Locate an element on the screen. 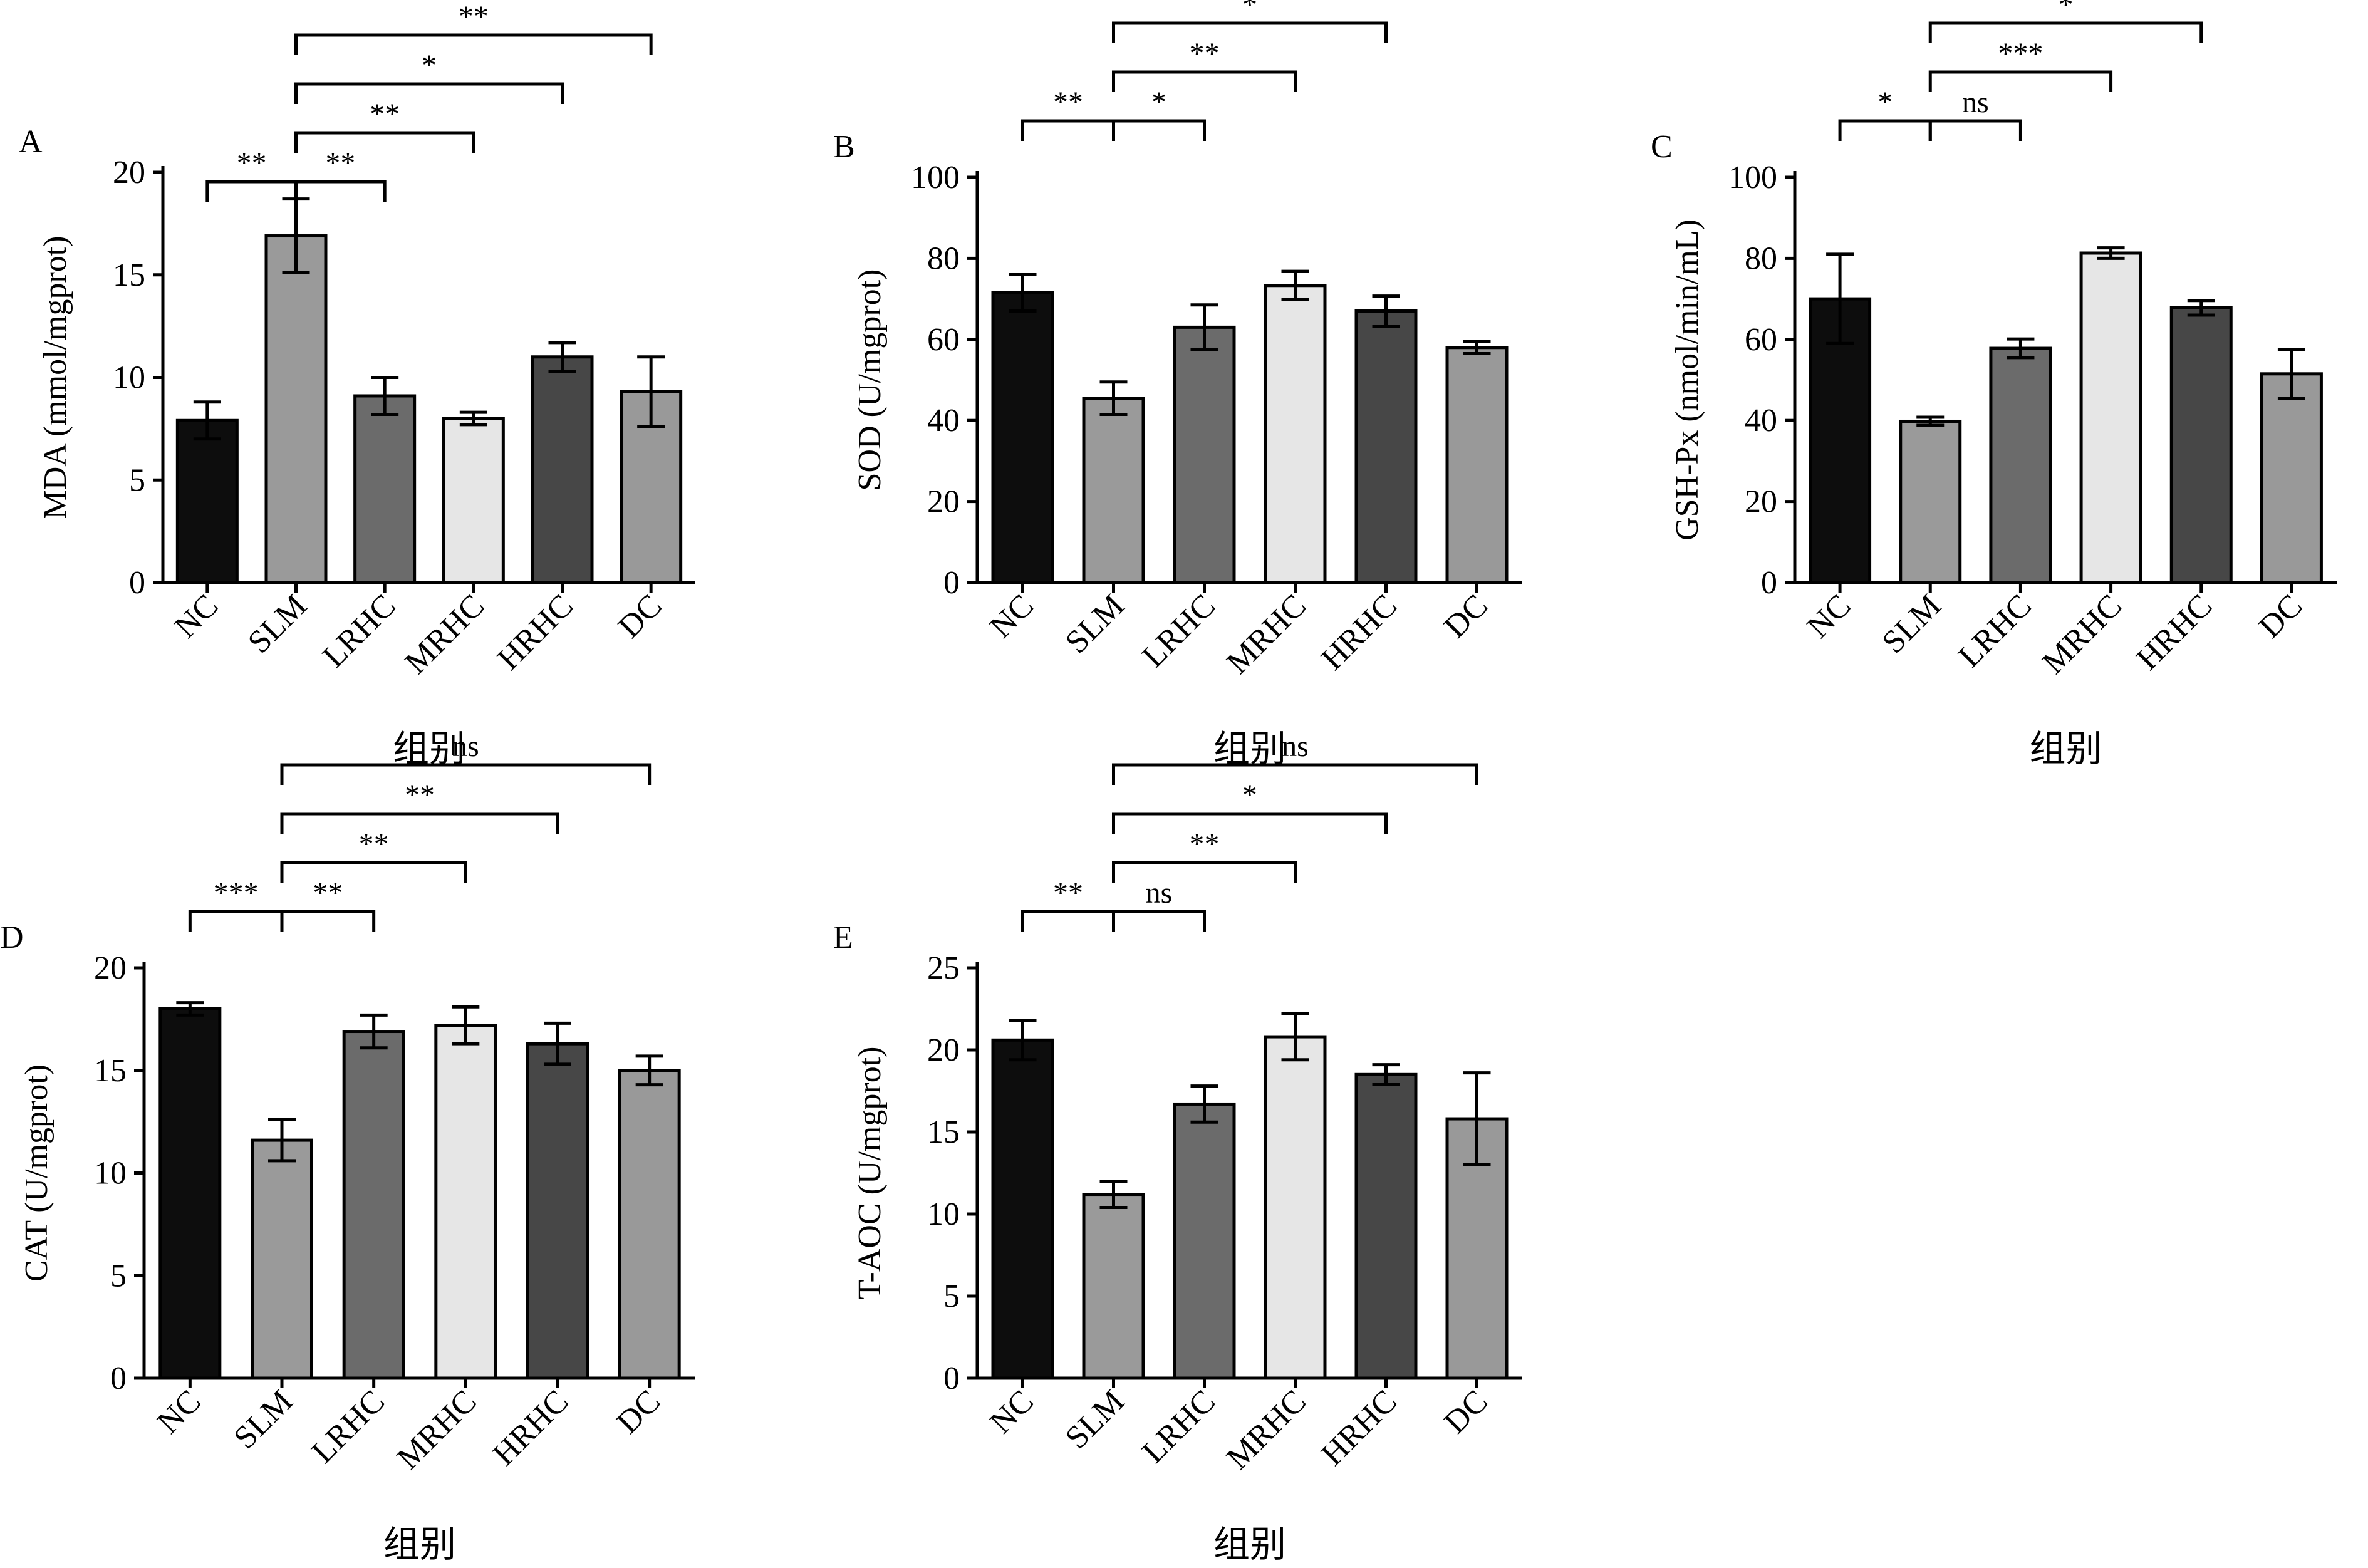 This screenshot has width=2368, height=1568. panel-label: B is located at coordinates (844, 147).